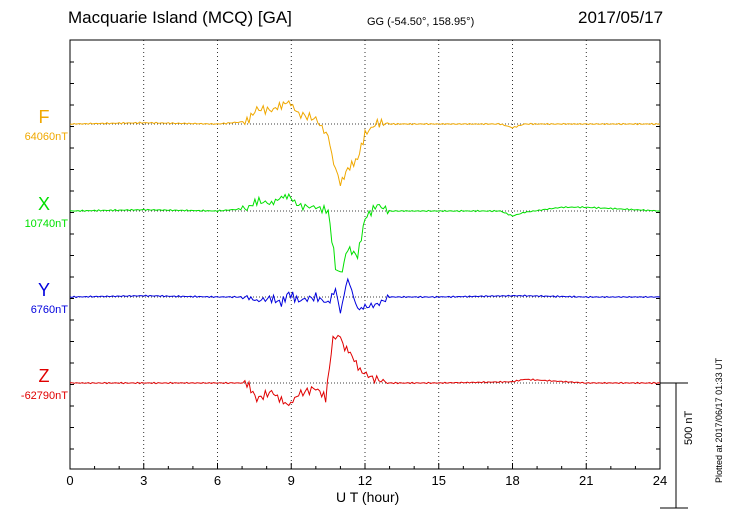 The image size is (730, 520). Describe the element at coordinates (719, 420) in the screenshot. I see `plotted-timestamp: Plotted at 2017/06/17 01:33 UT` at that location.